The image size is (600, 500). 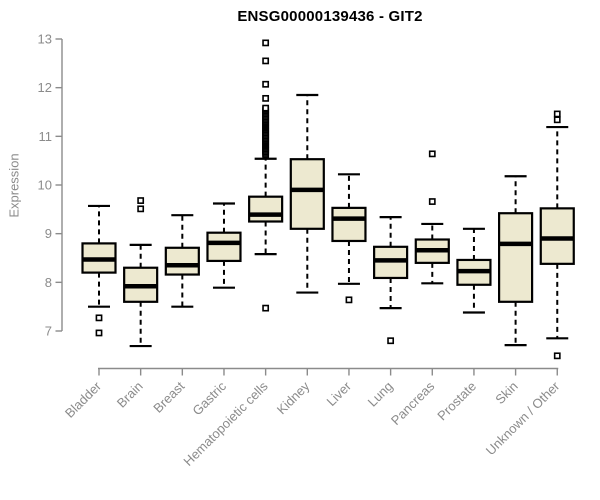 I want to click on x-tick-label: Skin, so click(x=506, y=393).